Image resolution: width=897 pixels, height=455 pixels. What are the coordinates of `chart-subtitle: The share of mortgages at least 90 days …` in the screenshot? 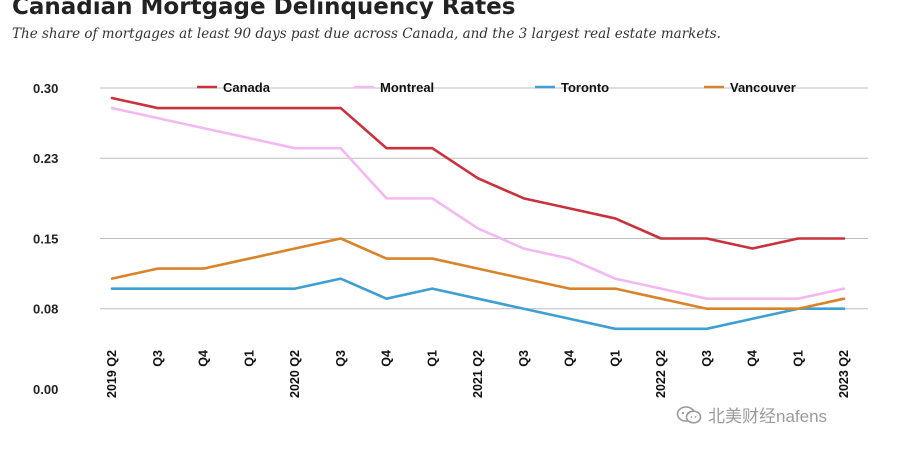 It's located at (366, 34).